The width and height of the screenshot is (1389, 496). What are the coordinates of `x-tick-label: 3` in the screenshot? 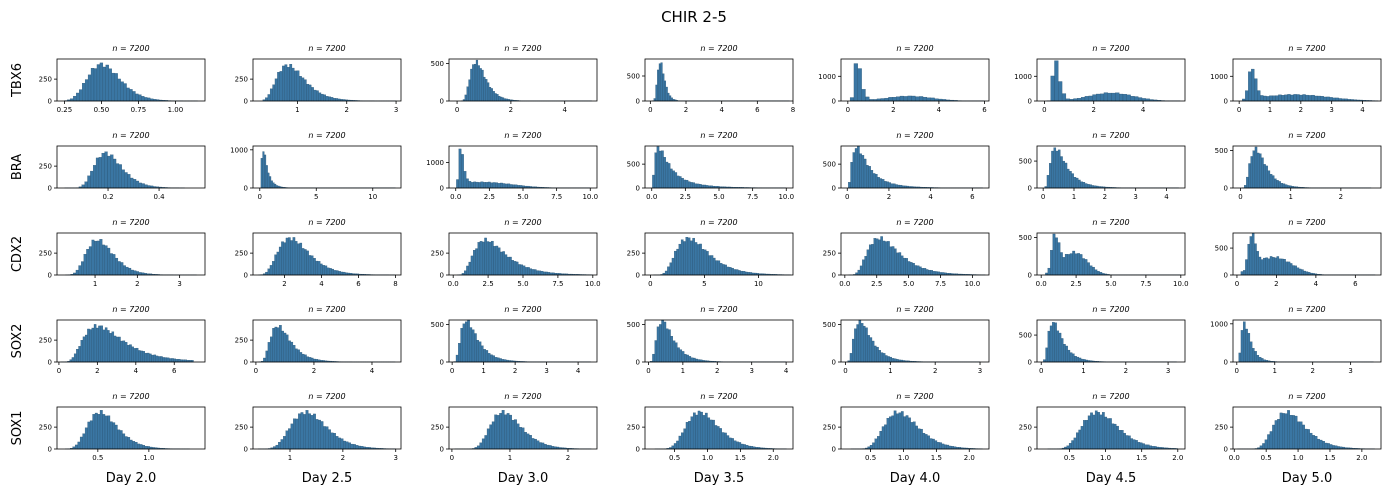 It's located at (1331, 110).